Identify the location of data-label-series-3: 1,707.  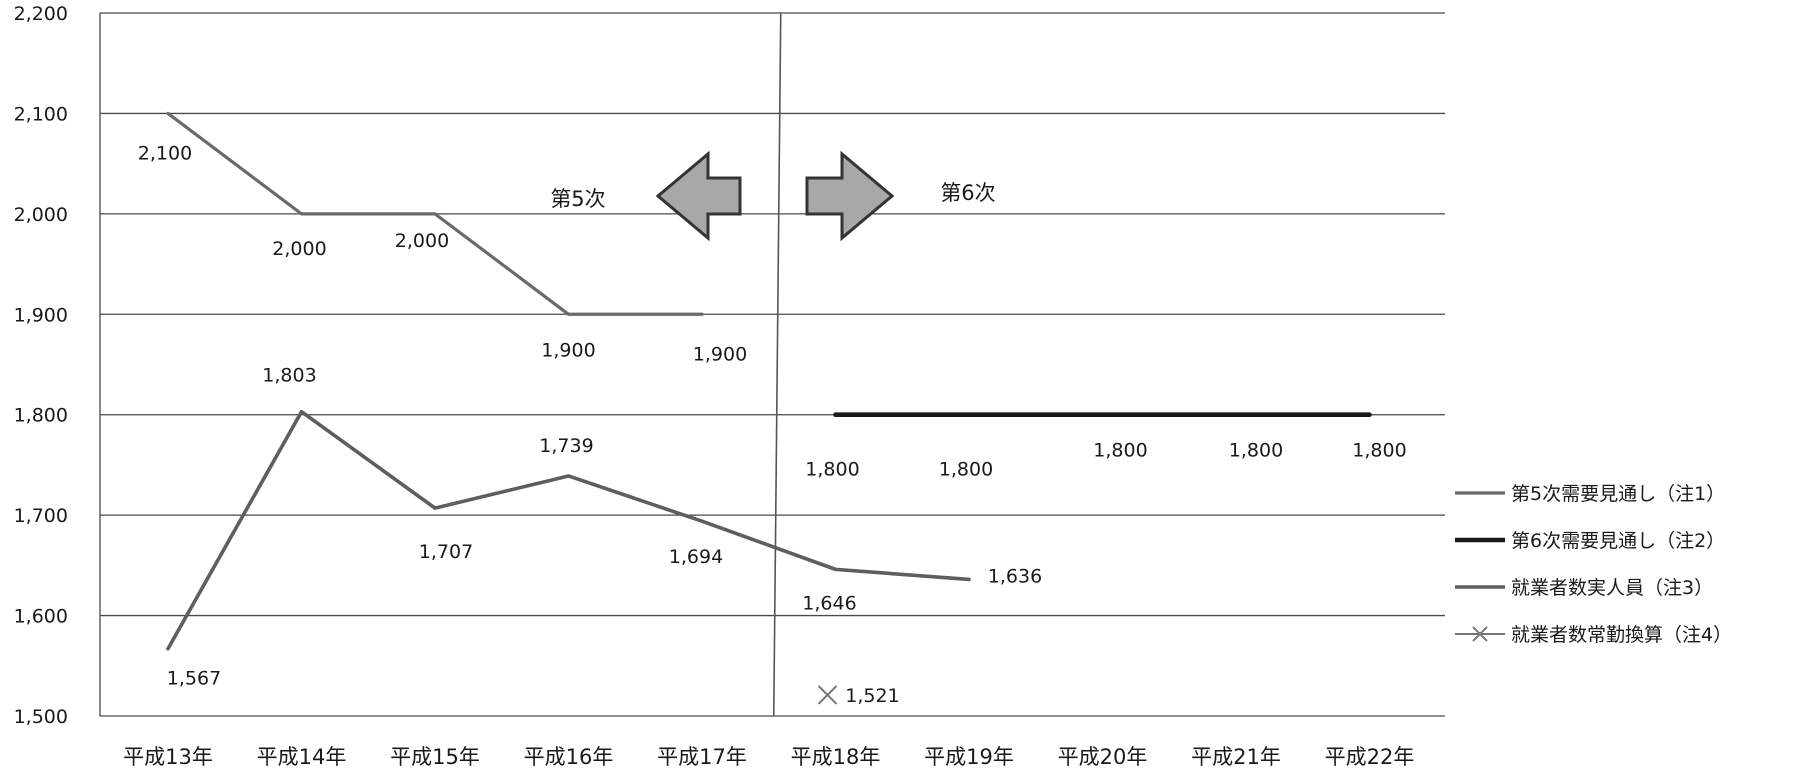
(446, 552).